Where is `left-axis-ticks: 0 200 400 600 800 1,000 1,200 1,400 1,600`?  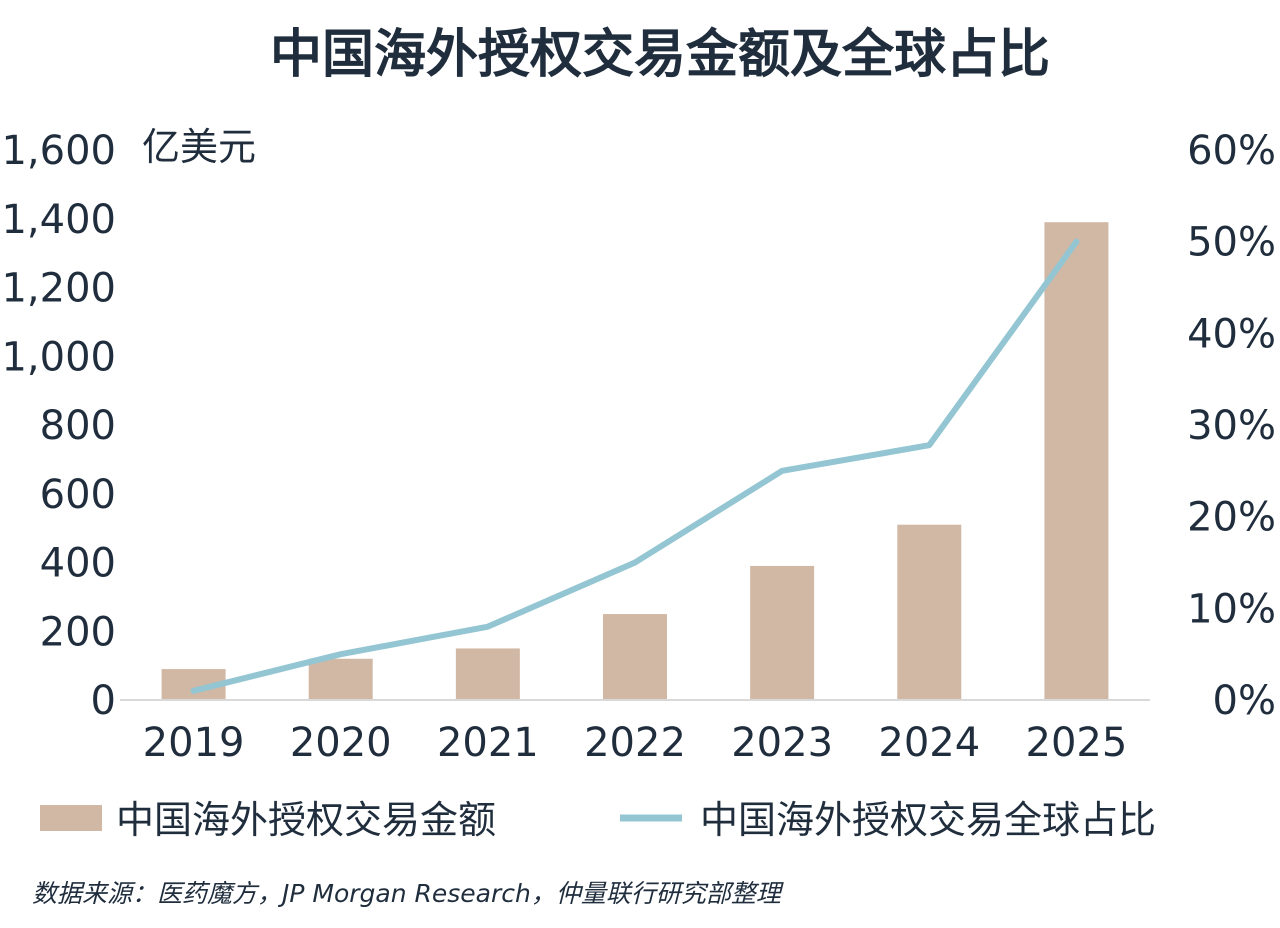 left-axis-ticks: 0 200 400 600 800 1,000 1,200 1,400 1,600 is located at coordinates (58, 426).